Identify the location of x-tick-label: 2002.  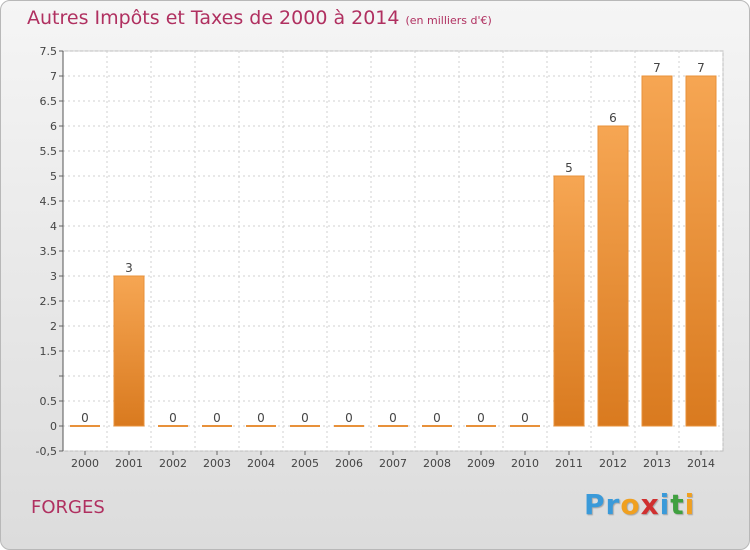
(173, 463).